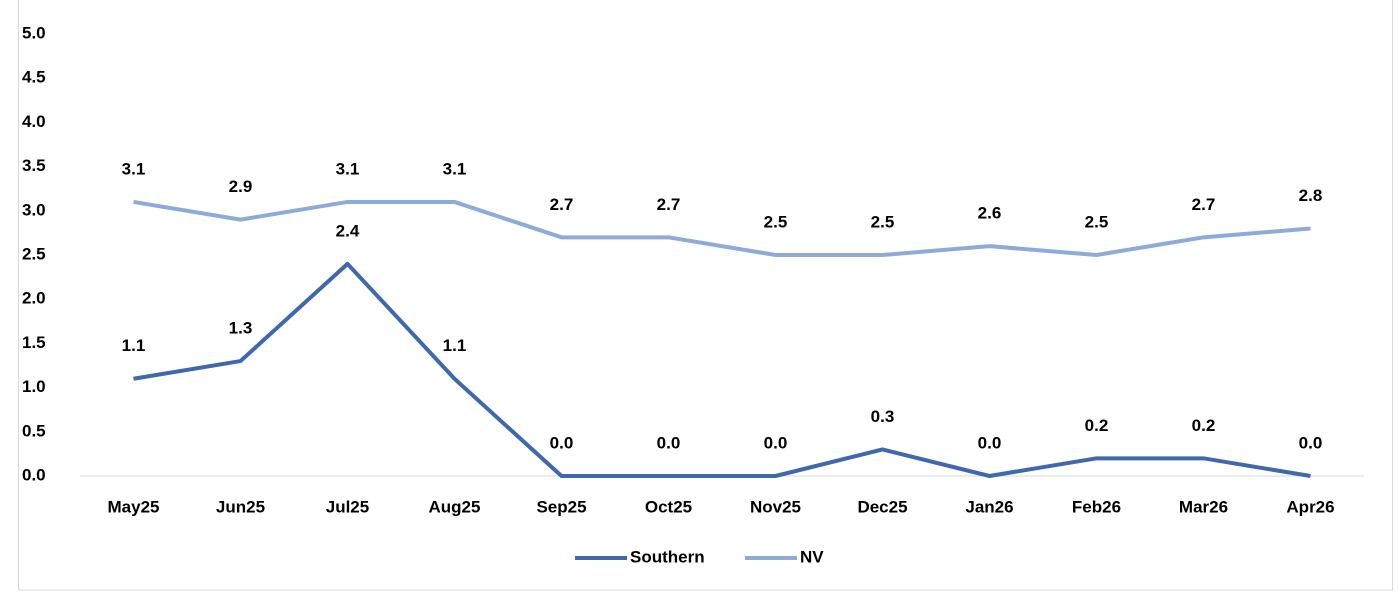  Describe the element at coordinates (34, 342) in the screenshot. I see `y-tick-label: 1.5` at that location.